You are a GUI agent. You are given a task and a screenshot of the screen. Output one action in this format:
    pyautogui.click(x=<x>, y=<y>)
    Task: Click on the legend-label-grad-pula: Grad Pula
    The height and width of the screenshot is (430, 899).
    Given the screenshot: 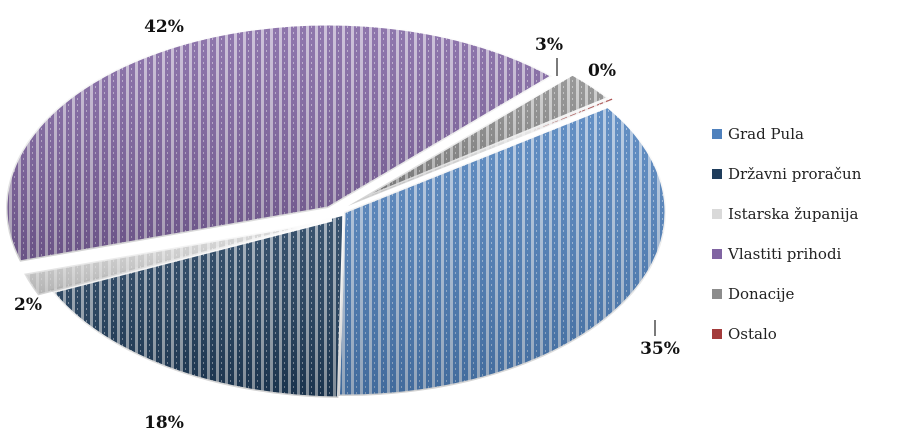 What is the action you would take?
    pyautogui.click(x=766, y=134)
    